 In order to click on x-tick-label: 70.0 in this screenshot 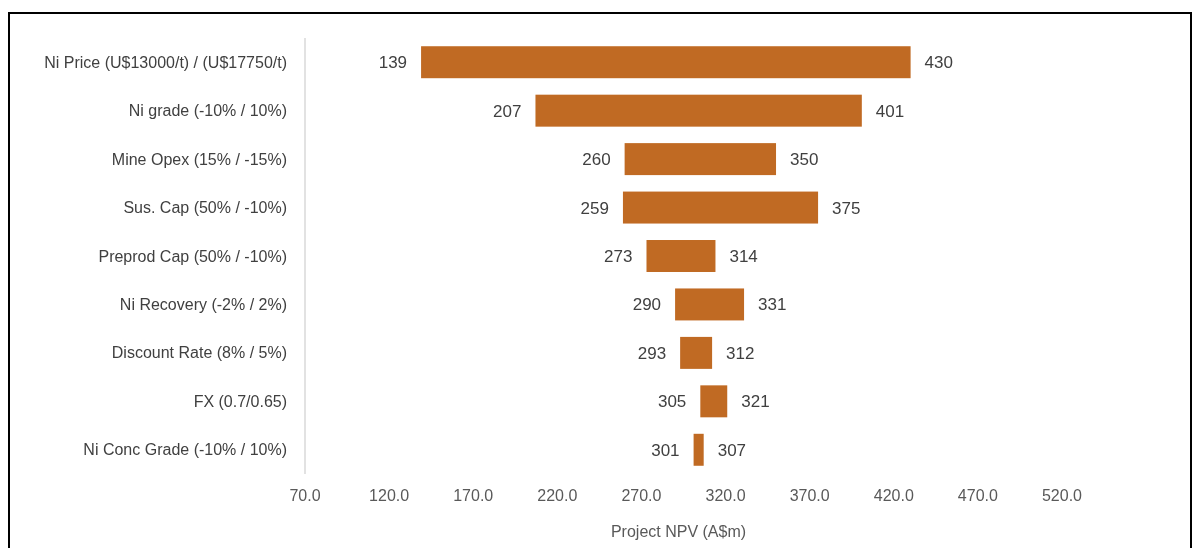, I will do `click(305, 495)`.